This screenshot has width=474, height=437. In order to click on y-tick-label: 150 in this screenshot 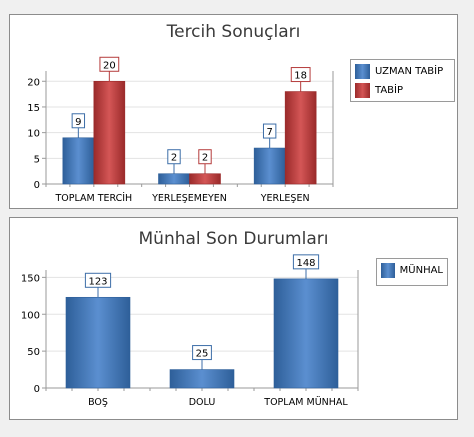, I will do `click(30, 278)`.